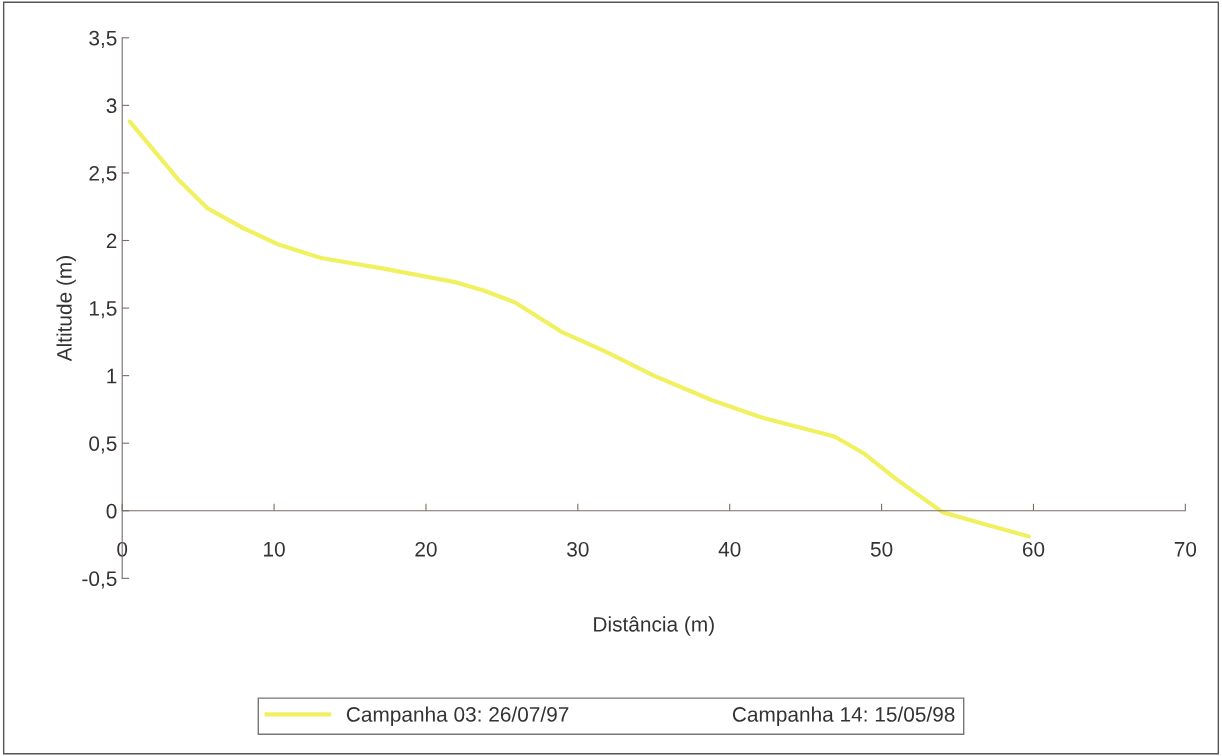 The height and width of the screenshot is (756, 1222). What do you see at coordinates (111, 241) in the screenshot?
I see `y-tick-label: 2` at bounding box center [111, 241].